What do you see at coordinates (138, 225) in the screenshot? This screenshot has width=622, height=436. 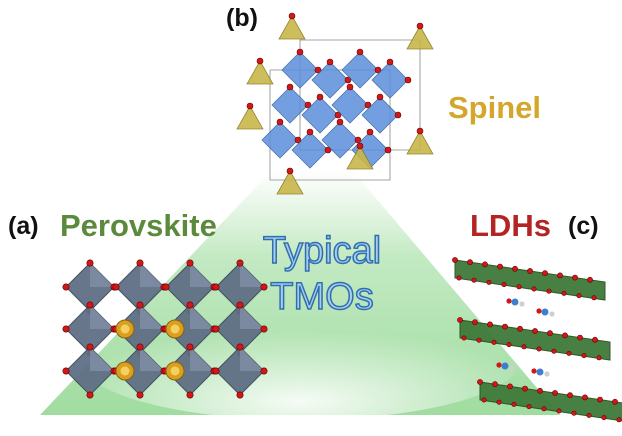 I see `perovskite-label: Perovskite` at bounding box center [138, 225].